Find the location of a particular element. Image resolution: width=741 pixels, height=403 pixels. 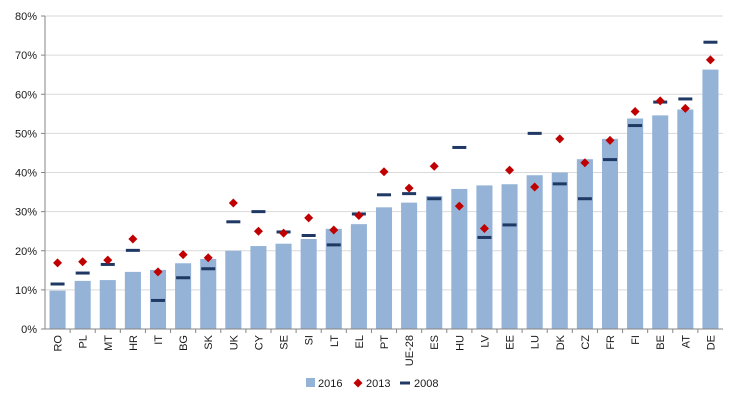

x-tick-label: LV is located at coordinates (485, 340).